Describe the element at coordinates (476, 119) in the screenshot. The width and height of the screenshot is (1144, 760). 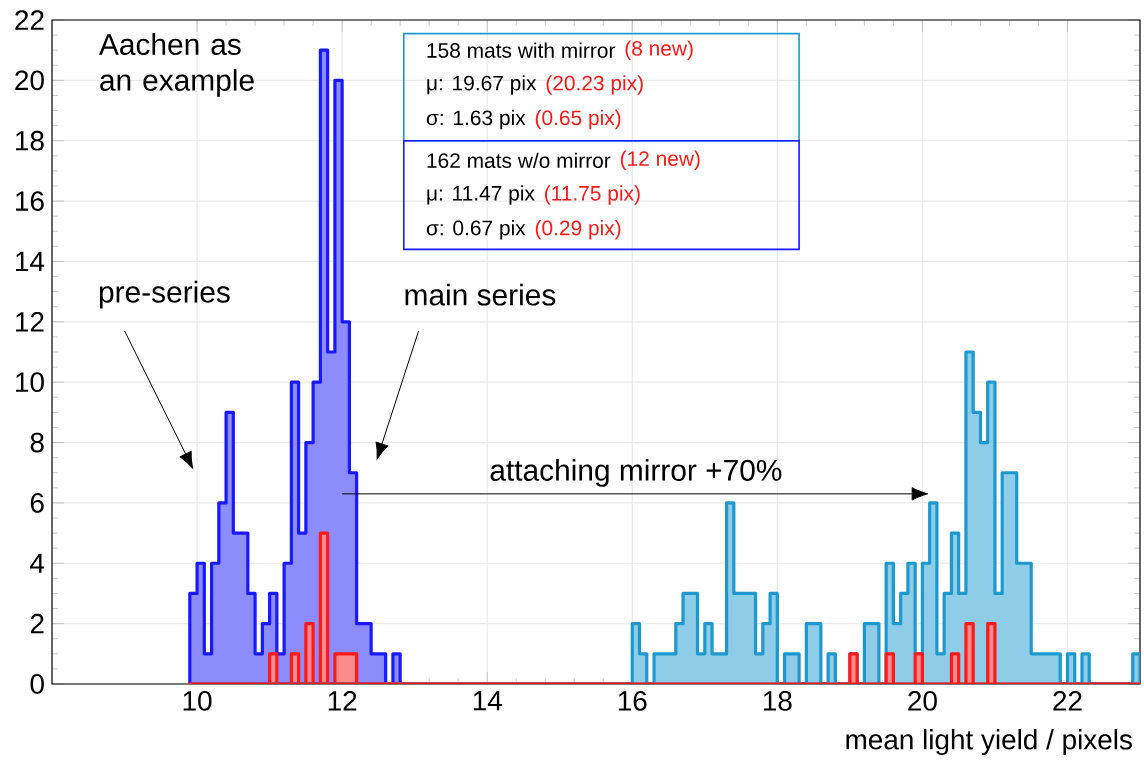
I see `annotation: σ: 1.63 pix` at that location.